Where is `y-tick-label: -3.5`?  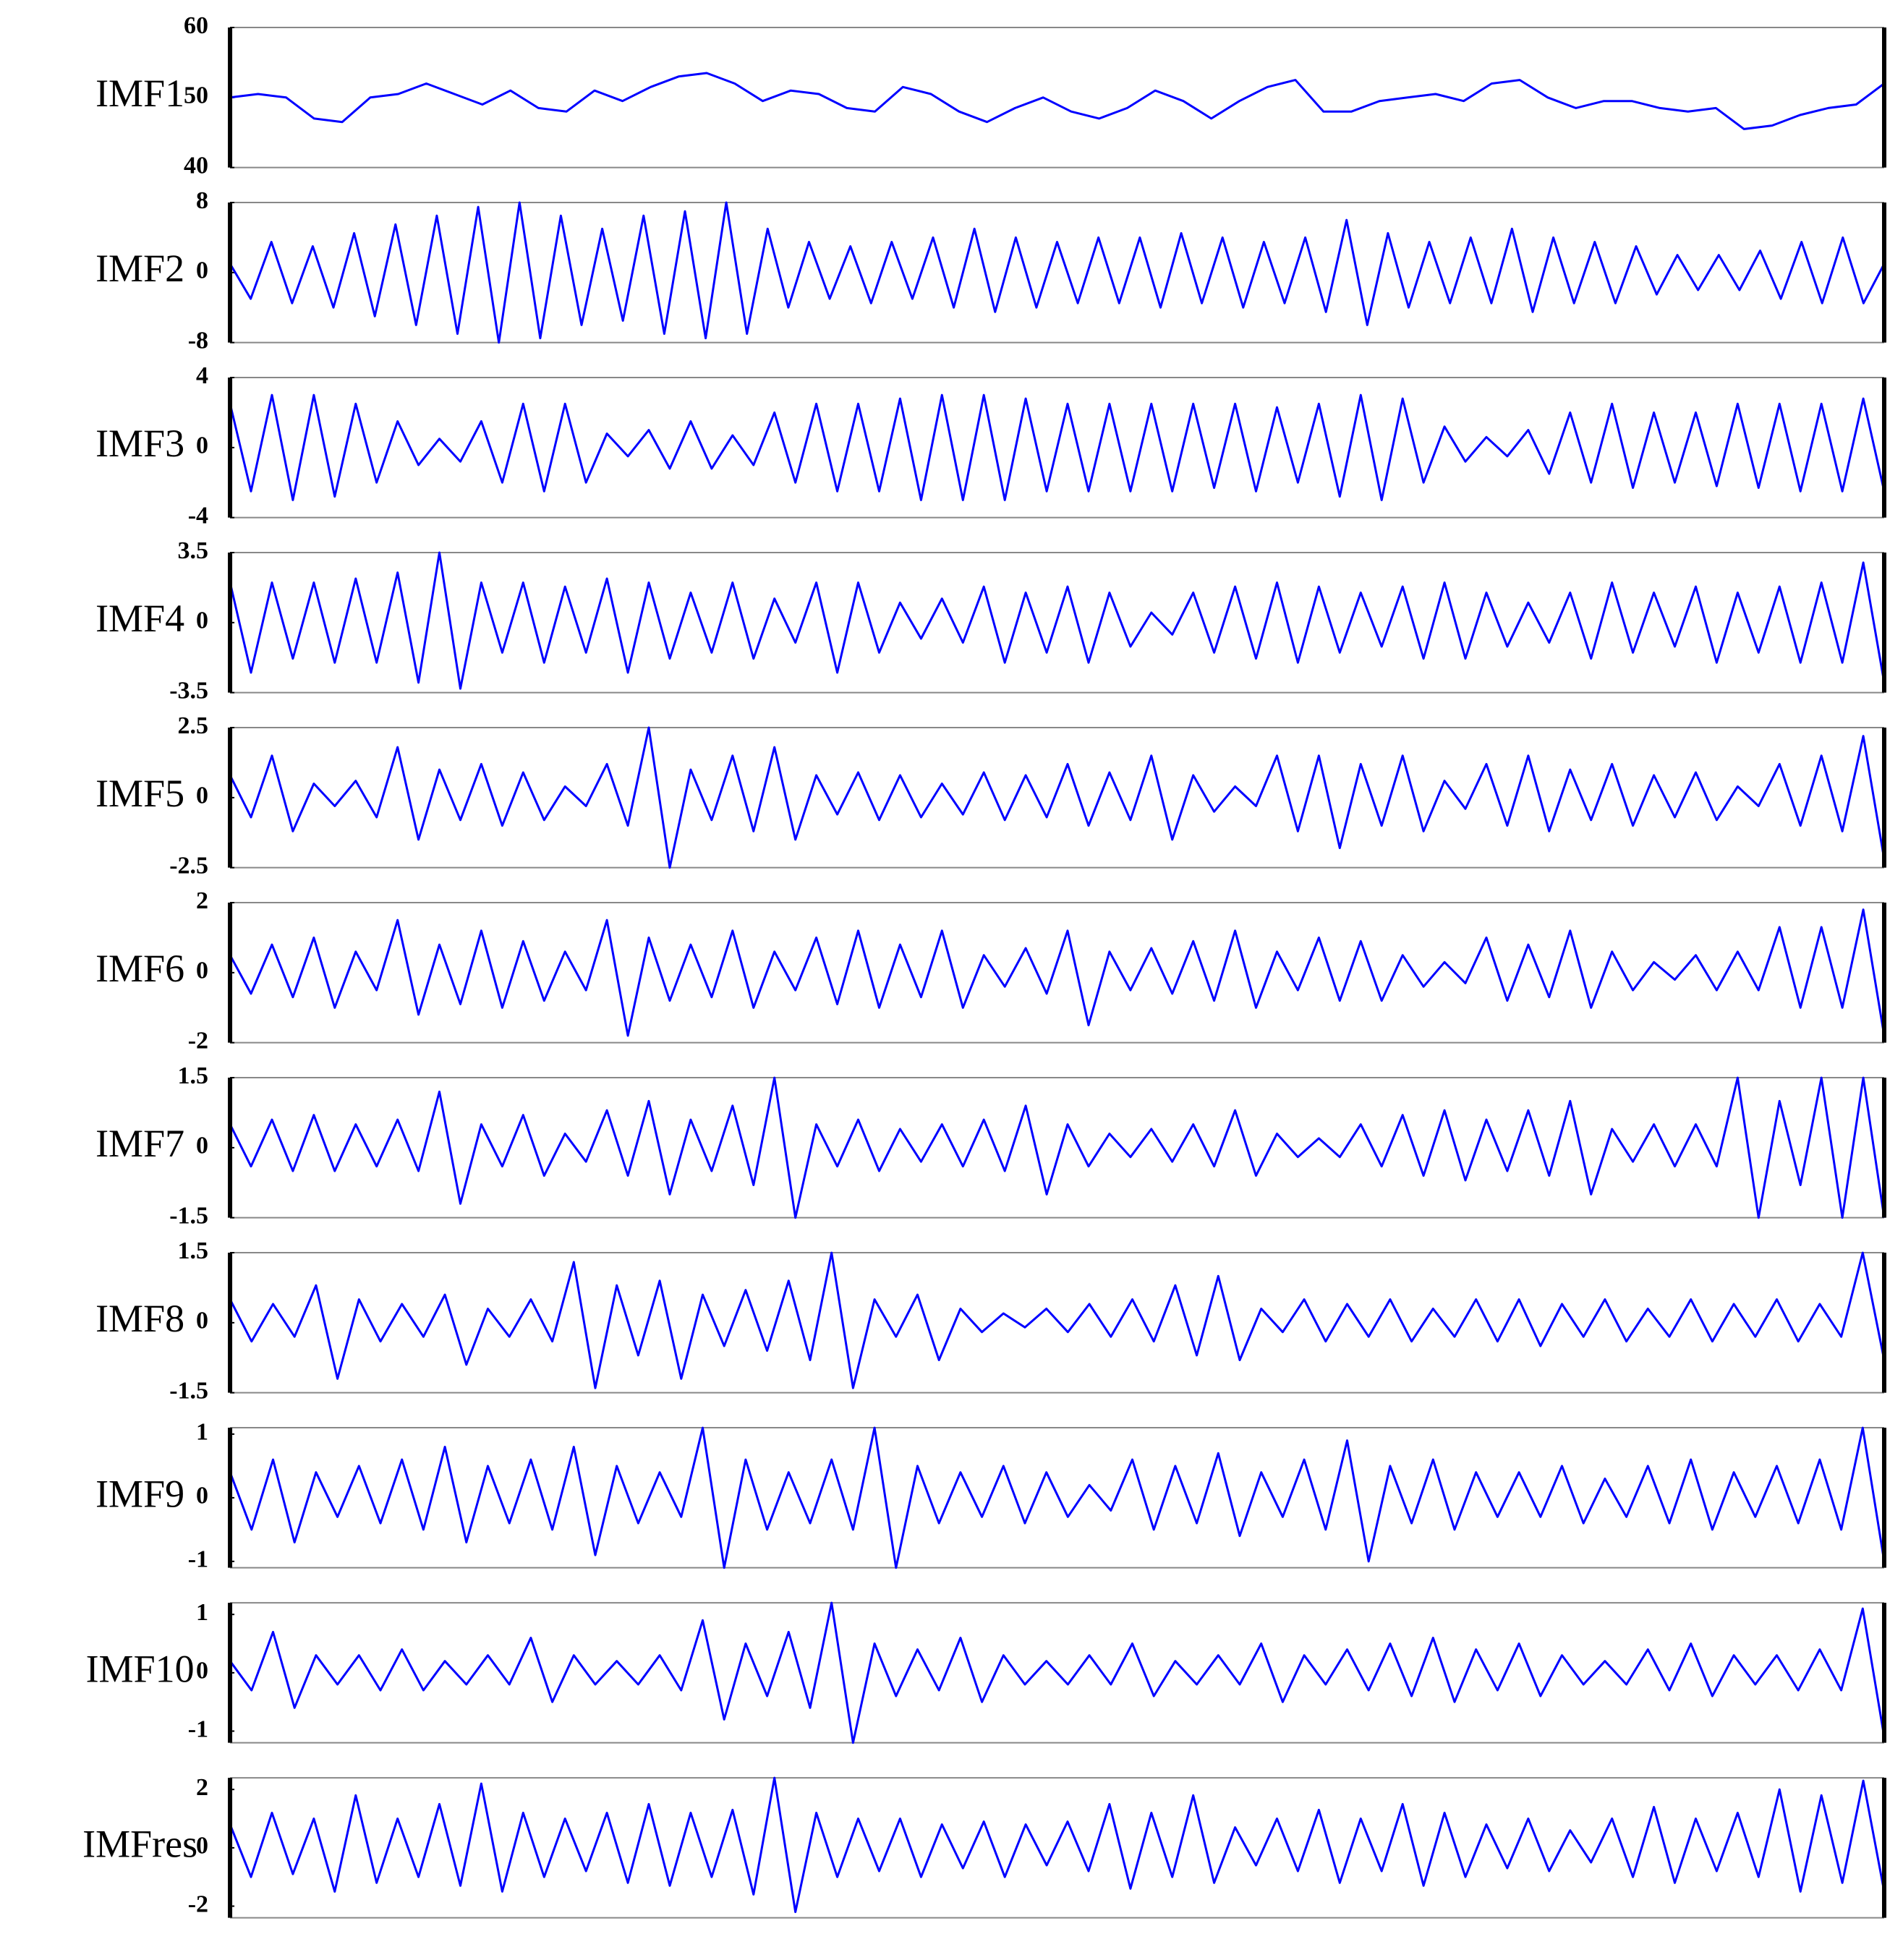 y-tick-label: -3.5 is located at coordinates (188, 690).